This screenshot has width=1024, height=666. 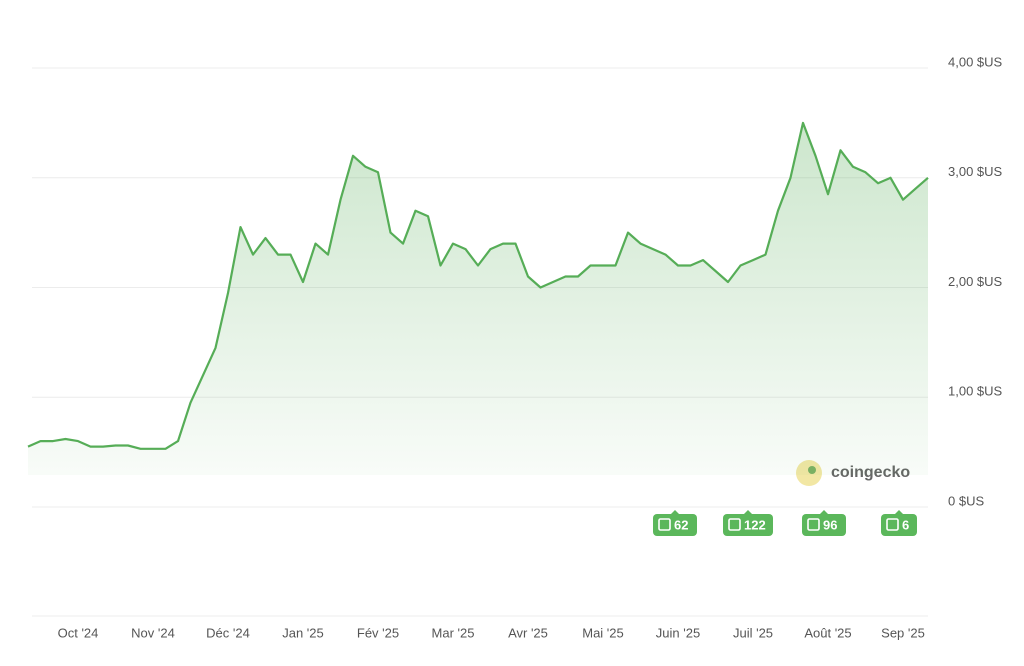 What do you see at coordinates (153, 632) in the screenshot?
I see `x-tick-label: Nov '24` at bounding box center [153, 632].